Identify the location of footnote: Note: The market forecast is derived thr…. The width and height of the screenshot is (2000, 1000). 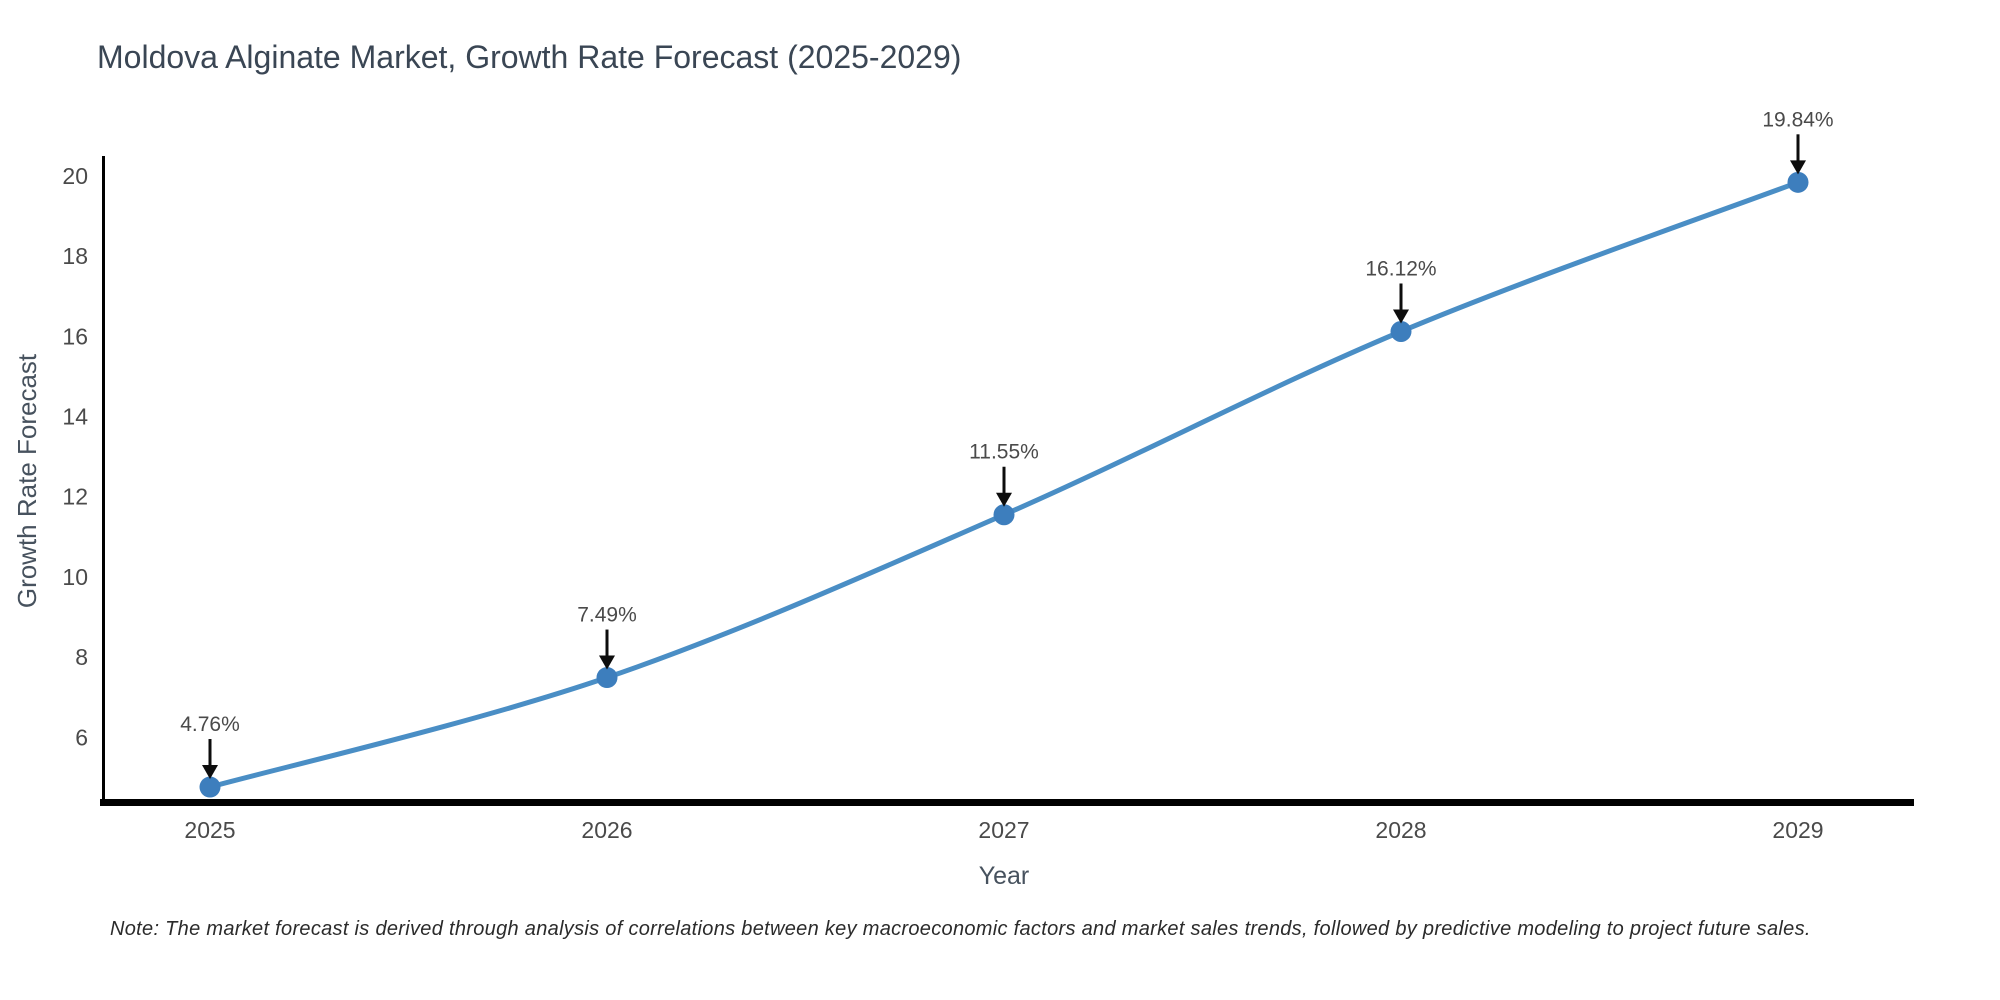
(960, 929).